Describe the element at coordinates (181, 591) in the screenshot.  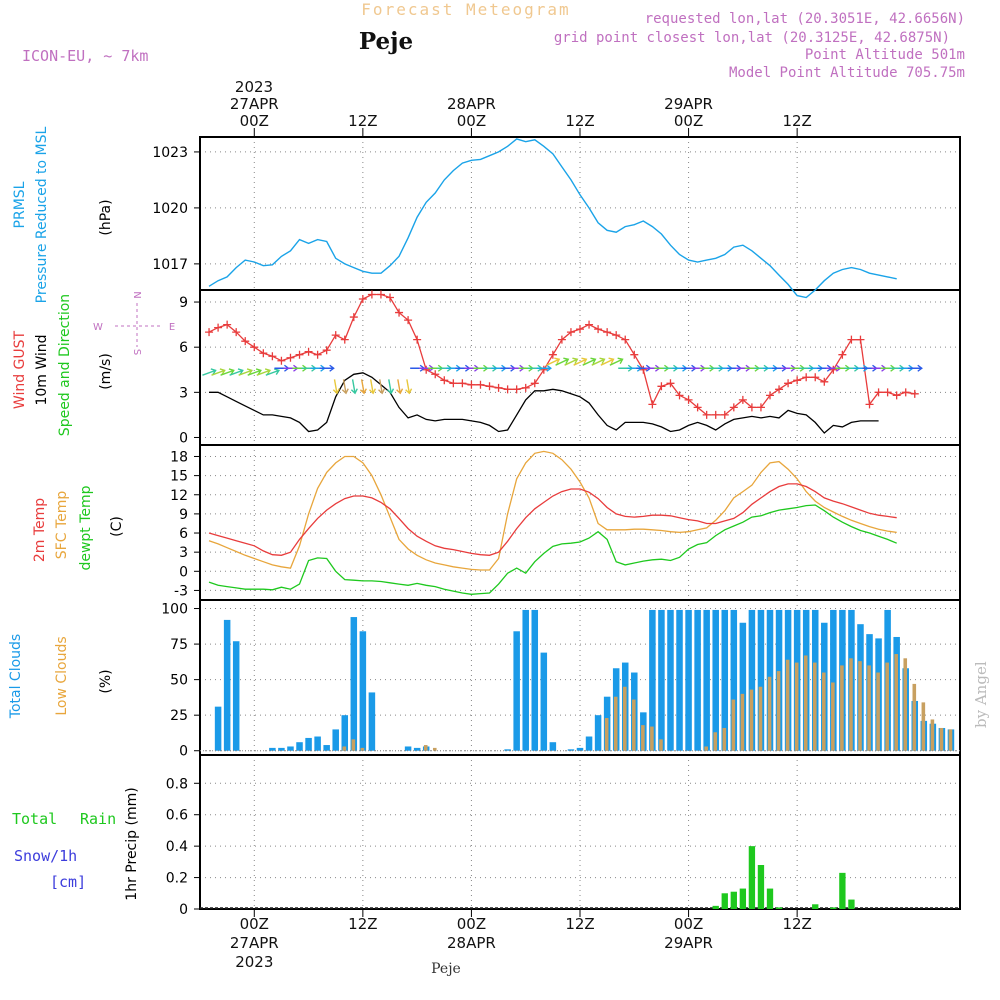
I see `ytick-label: -3` at that location.